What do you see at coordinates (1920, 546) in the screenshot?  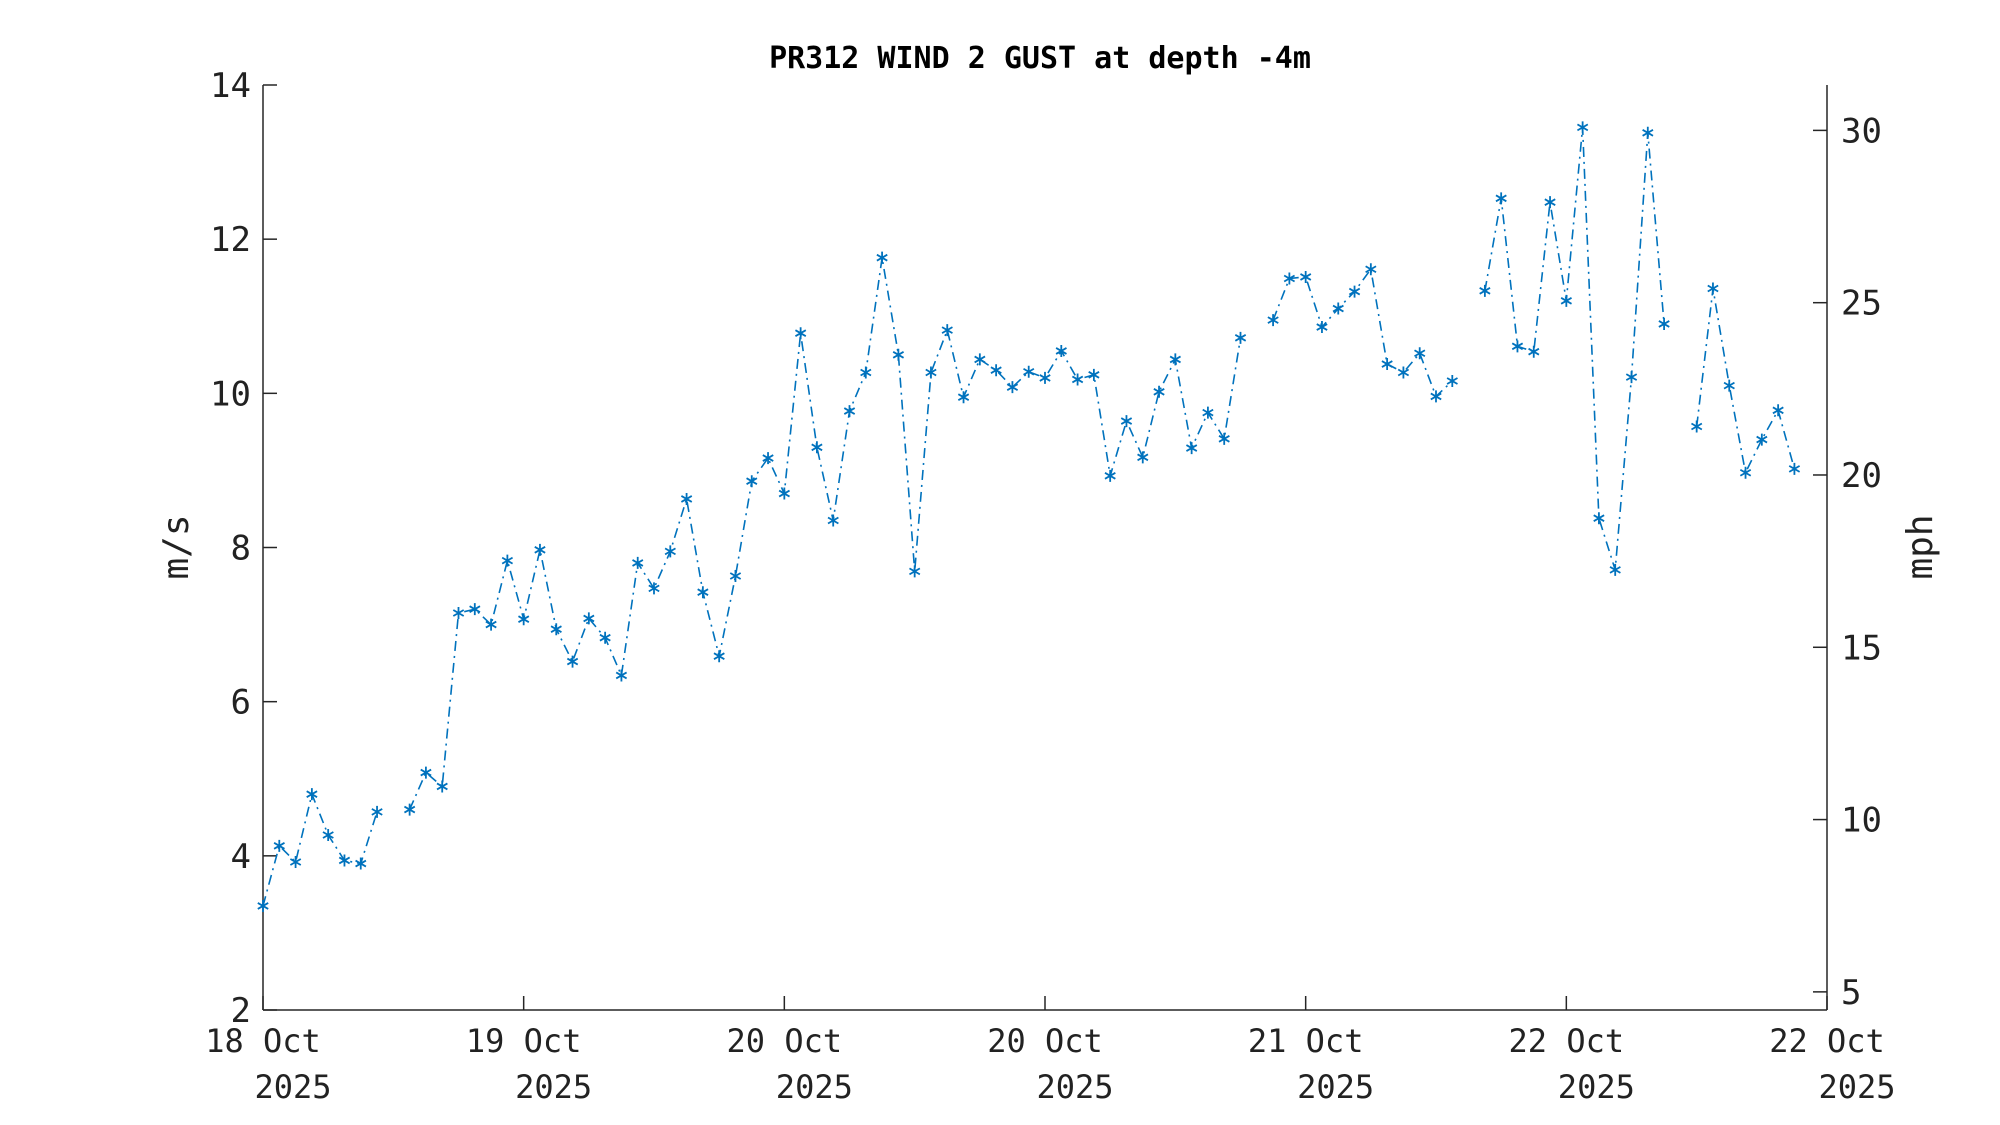 I see `y-axis-label-right: mph` at bounding box center [1920, 546].